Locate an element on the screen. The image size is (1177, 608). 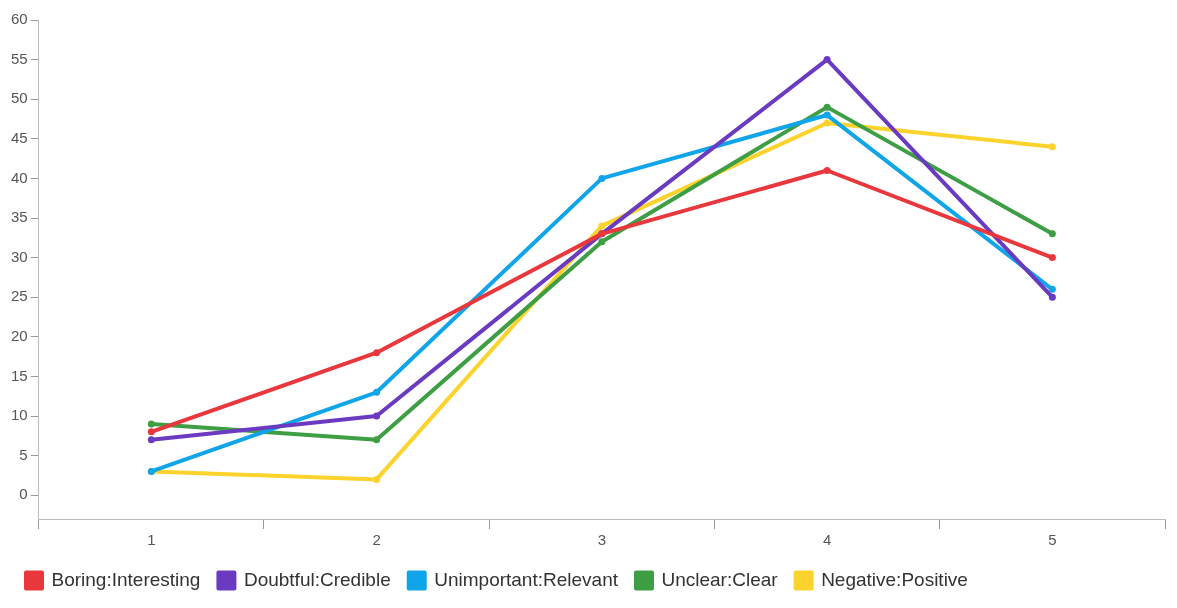
legend-label: Doubtful:Credible is located at coordinates (317, 579).